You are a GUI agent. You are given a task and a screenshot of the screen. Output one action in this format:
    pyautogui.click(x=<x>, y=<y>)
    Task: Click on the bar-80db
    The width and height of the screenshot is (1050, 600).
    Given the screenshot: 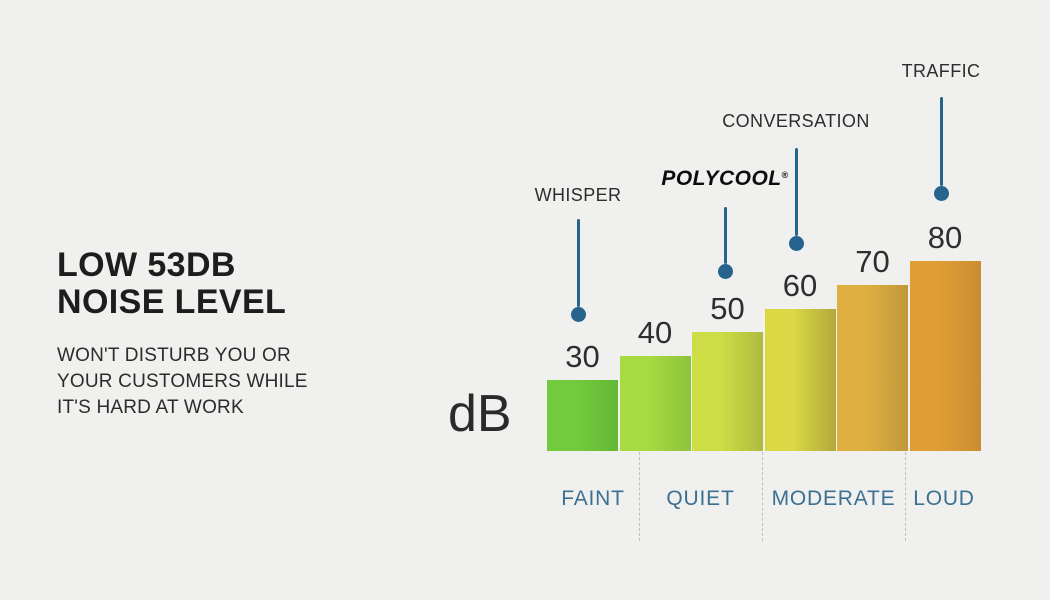 What is the action you would take?
    pyautogui.click(x=945, y=356)
    